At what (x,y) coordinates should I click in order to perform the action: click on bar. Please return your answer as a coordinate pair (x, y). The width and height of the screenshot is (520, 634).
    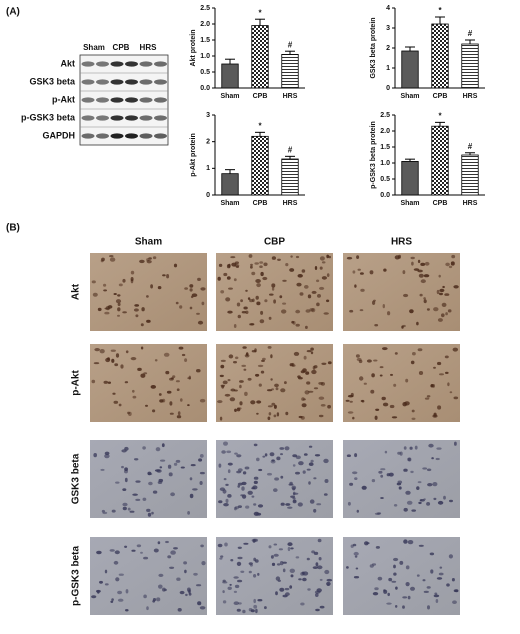
    Looking at the image, I should click on (440, 160).